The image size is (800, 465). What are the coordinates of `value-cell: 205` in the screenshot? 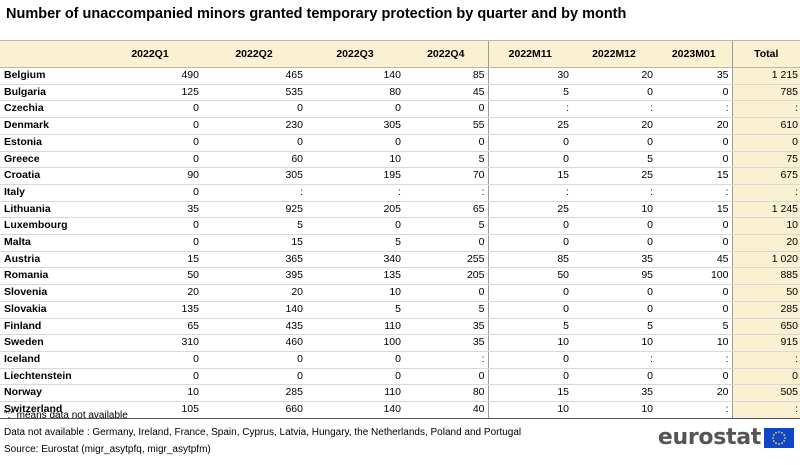 It's located at (446, 276).